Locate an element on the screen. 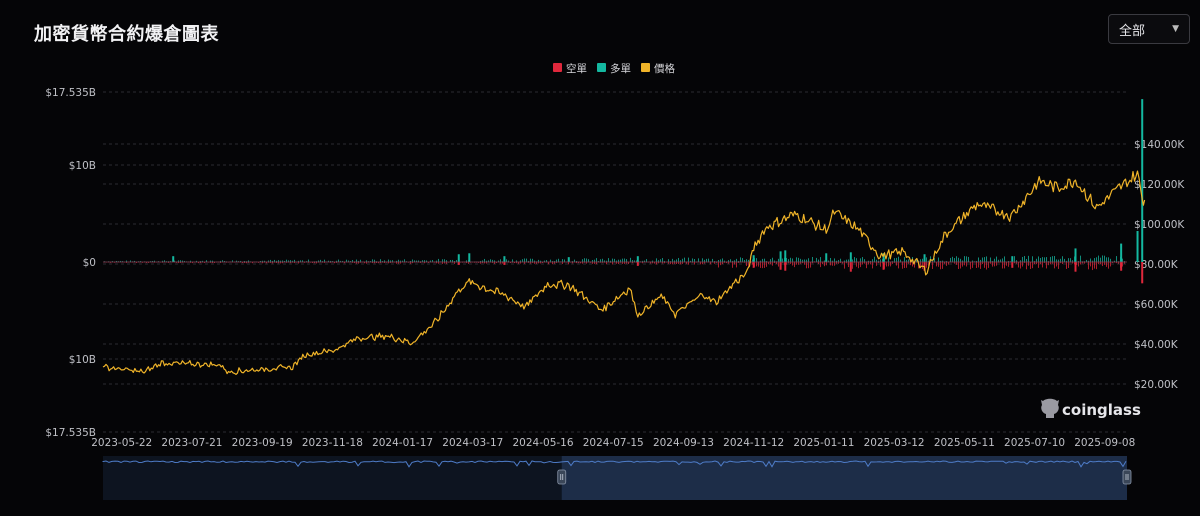  legend-item: 價格 is located at coordinates (658, 68).